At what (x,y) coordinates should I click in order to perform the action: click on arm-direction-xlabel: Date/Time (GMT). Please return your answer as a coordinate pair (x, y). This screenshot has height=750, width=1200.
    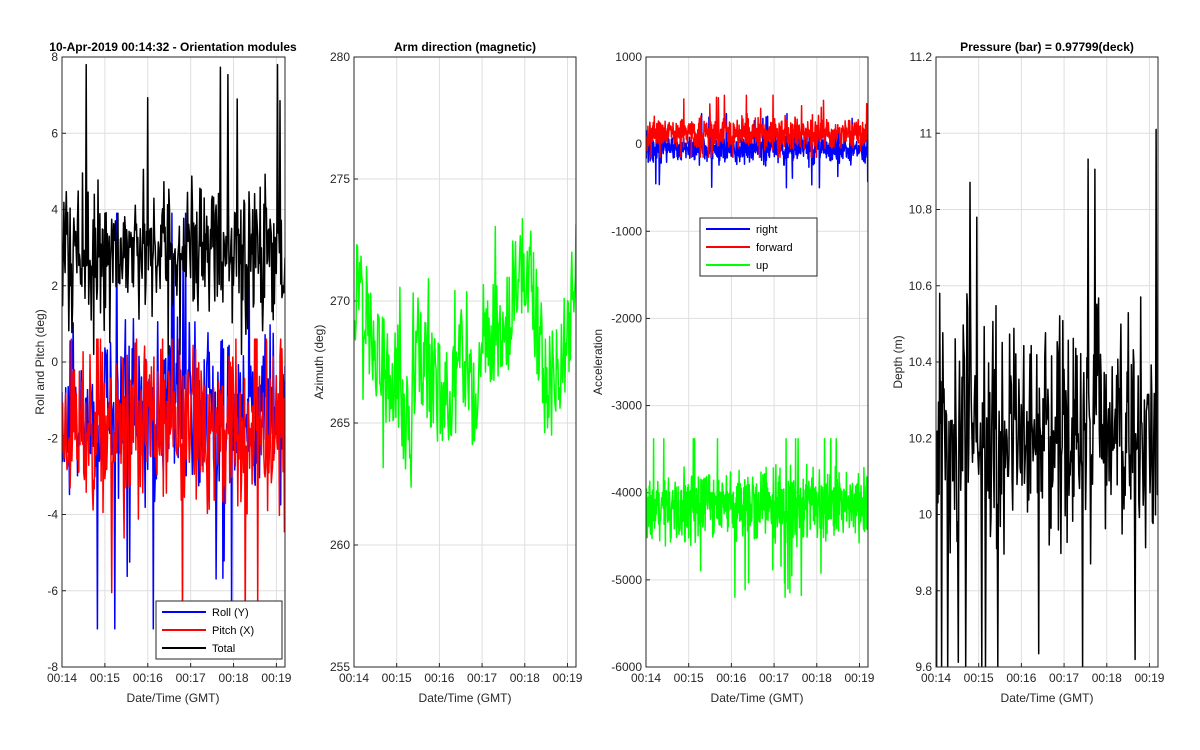
    Looking at the image, I should click on (465, 698).